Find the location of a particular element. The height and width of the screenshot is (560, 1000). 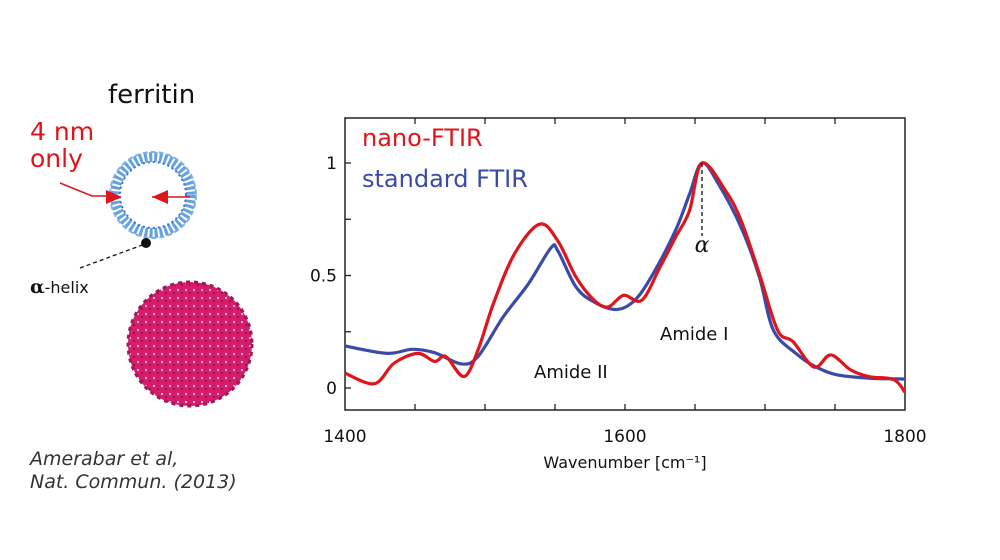

alpha-symbol: α is located at coordinates (37, 287).